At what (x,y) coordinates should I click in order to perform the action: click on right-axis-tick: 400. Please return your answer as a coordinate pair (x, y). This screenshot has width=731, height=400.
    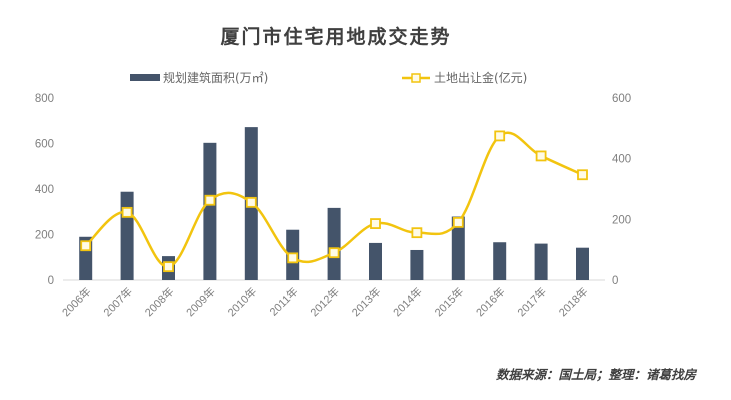
    Looking at the image, I should click on (621, 160).